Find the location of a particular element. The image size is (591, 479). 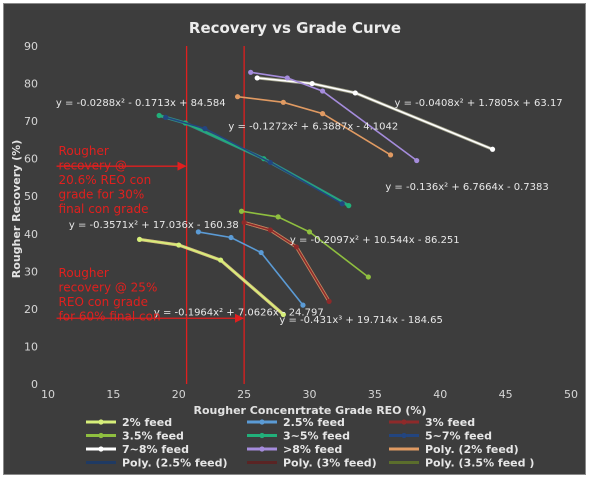

y-tick-label: 0 is located at coordinates (34, 384).